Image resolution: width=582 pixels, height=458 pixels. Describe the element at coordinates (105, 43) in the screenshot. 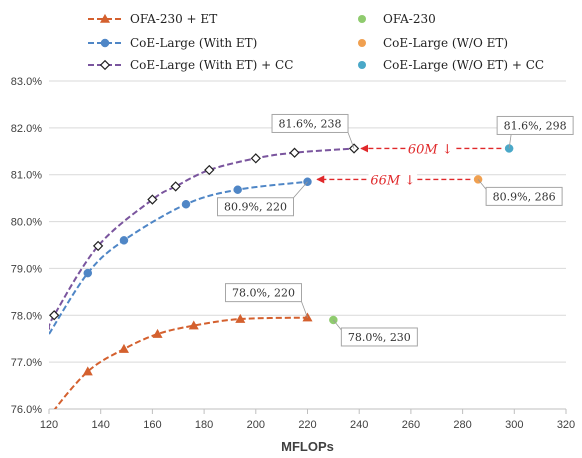

I see `legend-marker-coe-large-with-et` at that location.